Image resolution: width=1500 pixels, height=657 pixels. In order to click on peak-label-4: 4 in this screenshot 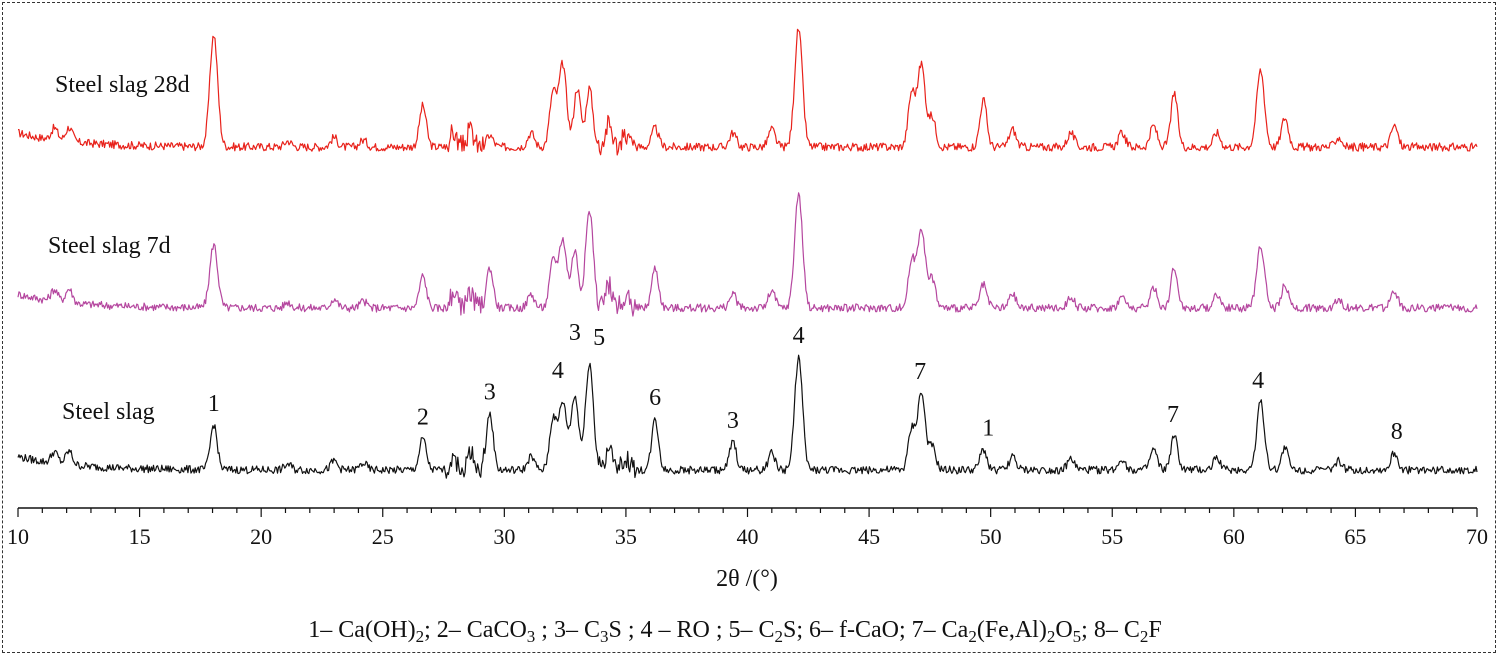, I will do `click(558, 371)`.